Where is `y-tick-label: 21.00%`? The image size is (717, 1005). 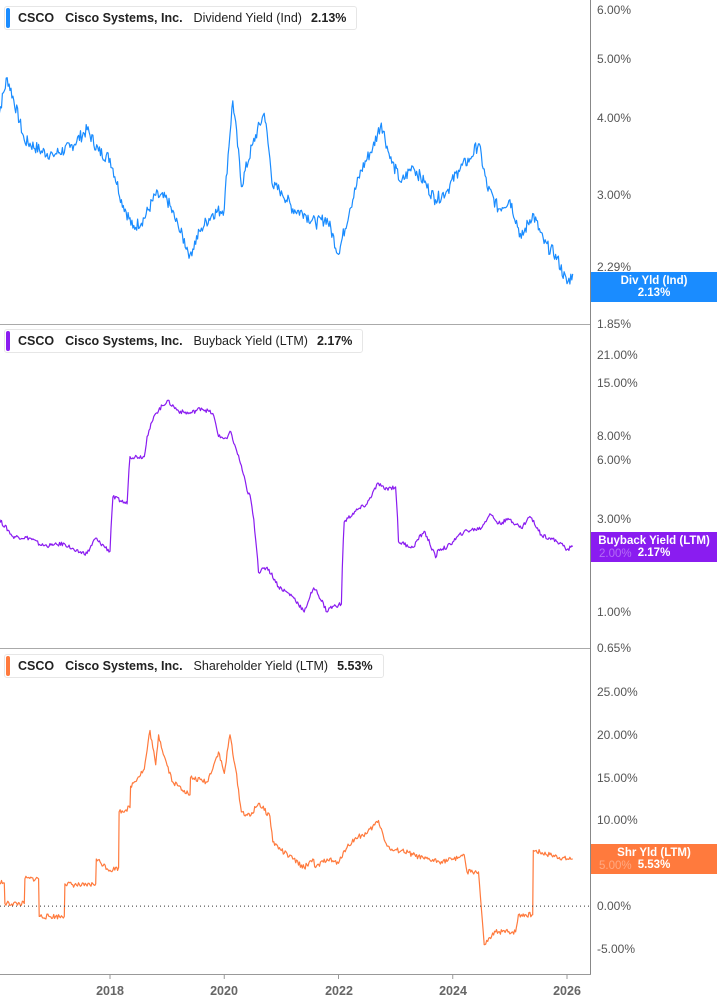
y-tick-label: 21.00% is located at coordinates (617, 355).